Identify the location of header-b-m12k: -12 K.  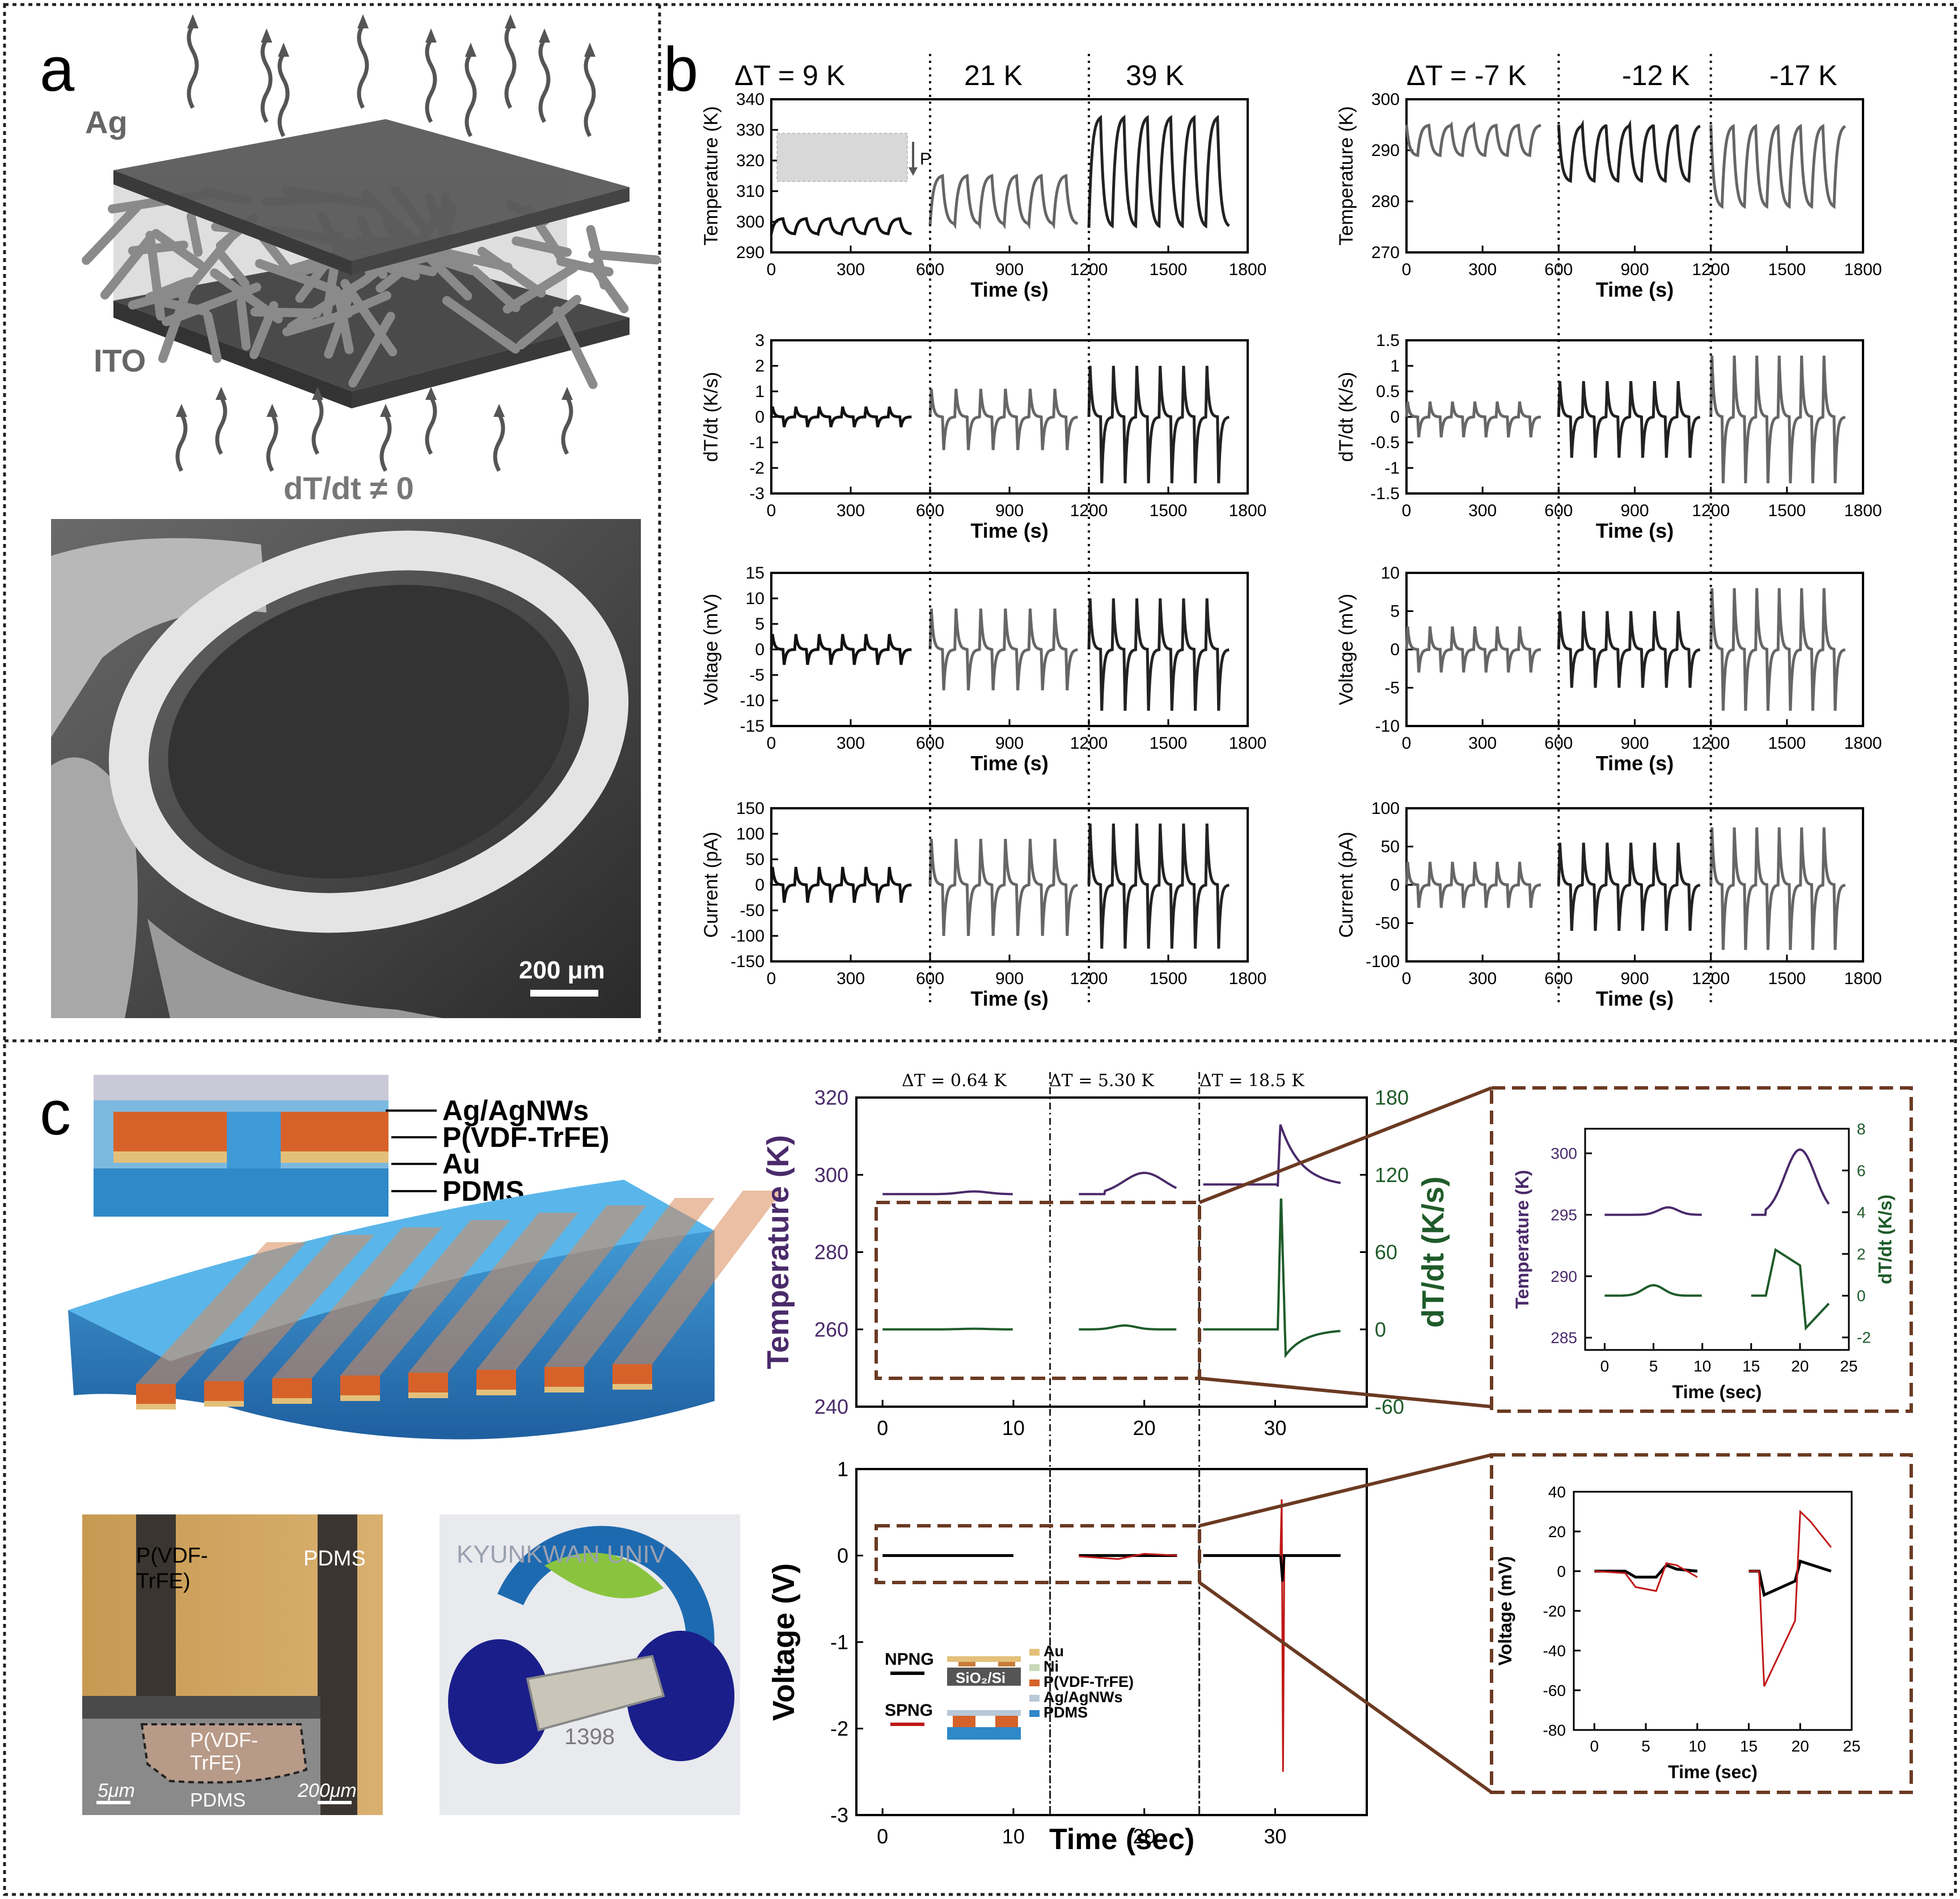
(1656, 75).